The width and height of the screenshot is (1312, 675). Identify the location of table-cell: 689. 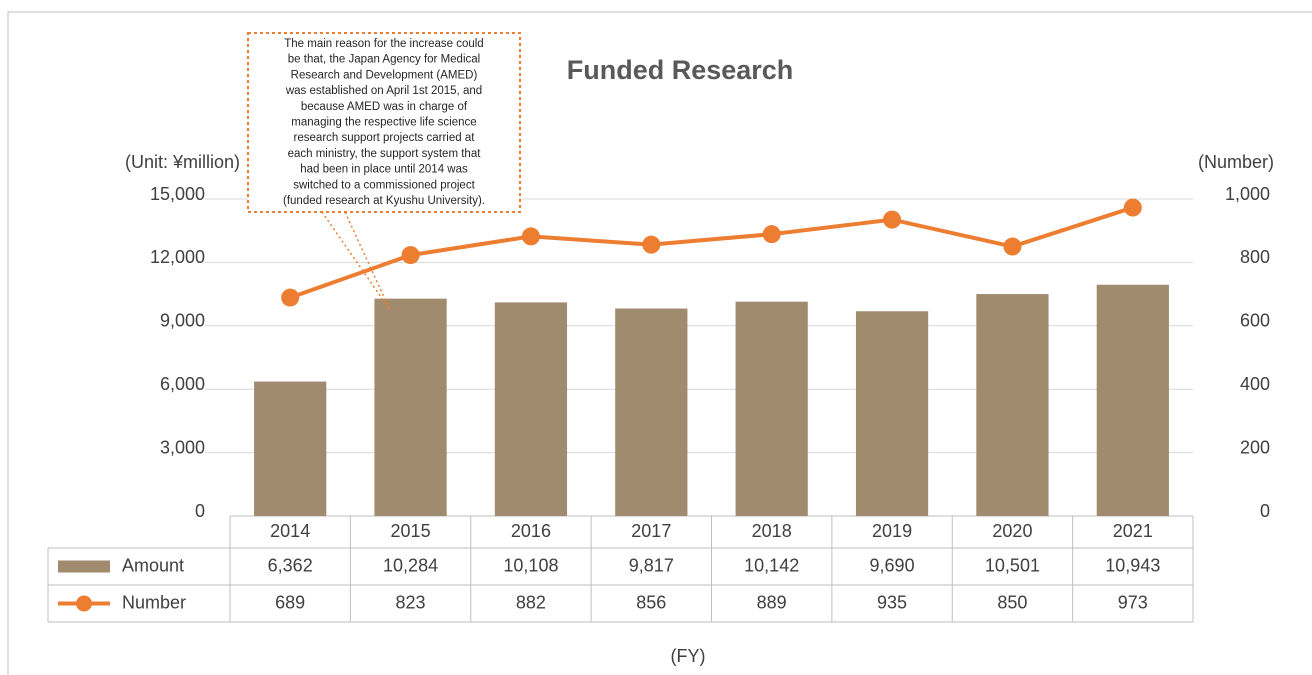
(290, 602).